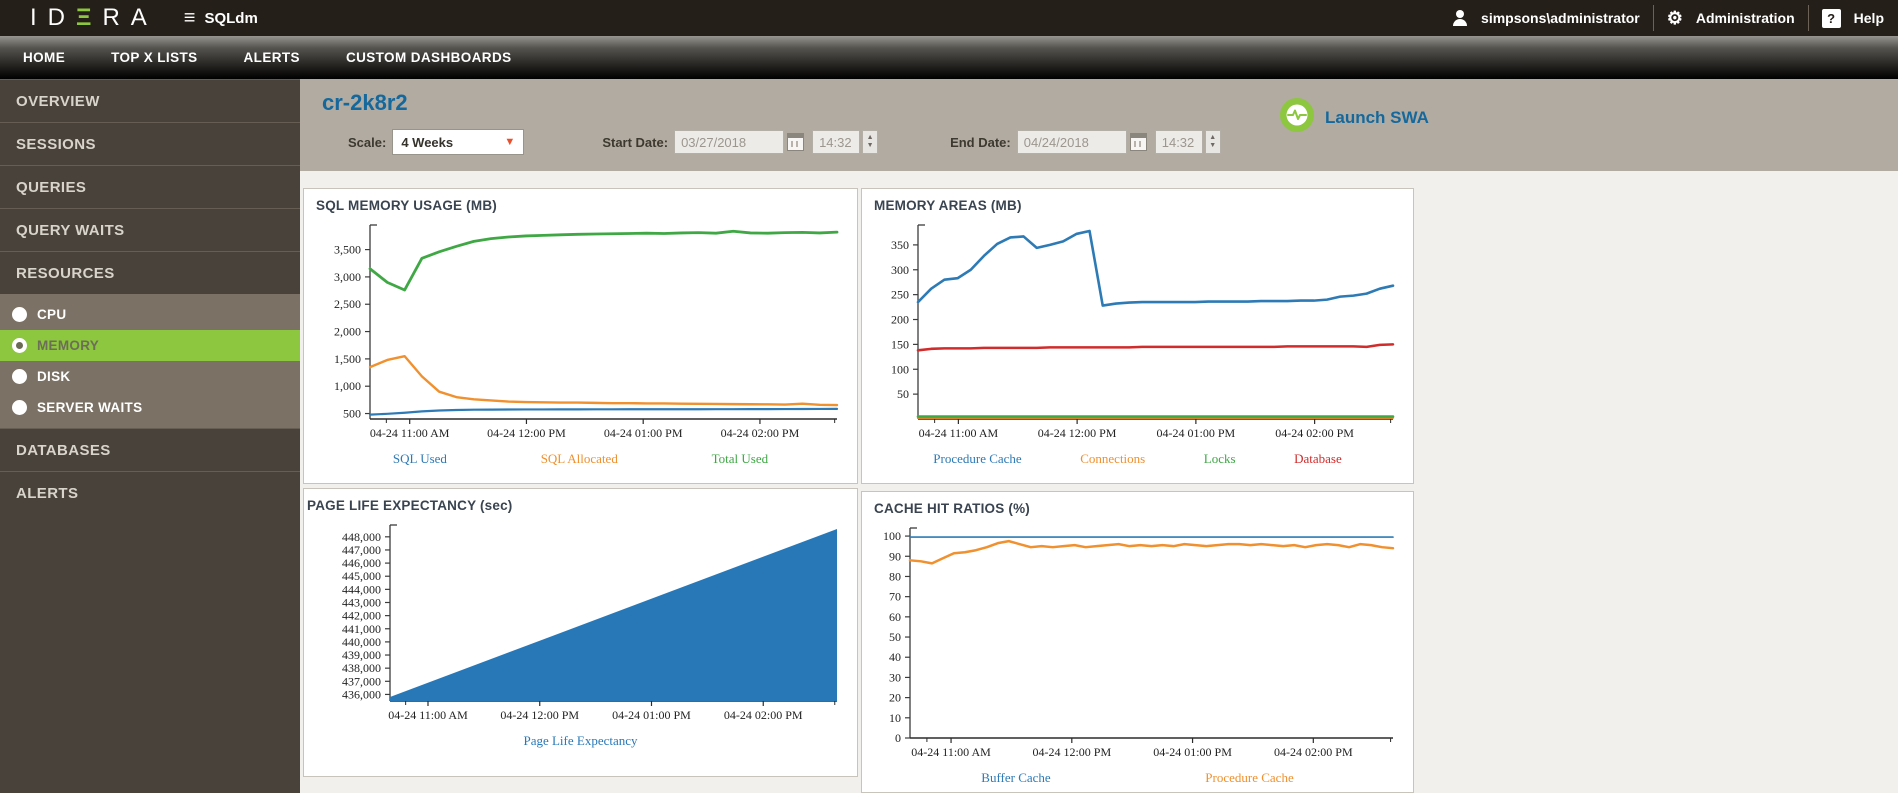  I want to click on logo-text: ID, so click(53, 17).